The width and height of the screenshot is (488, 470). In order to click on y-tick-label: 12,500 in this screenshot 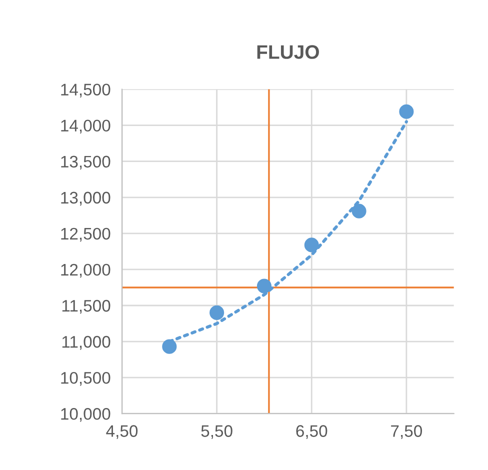, I will do `click(85, 235)`.